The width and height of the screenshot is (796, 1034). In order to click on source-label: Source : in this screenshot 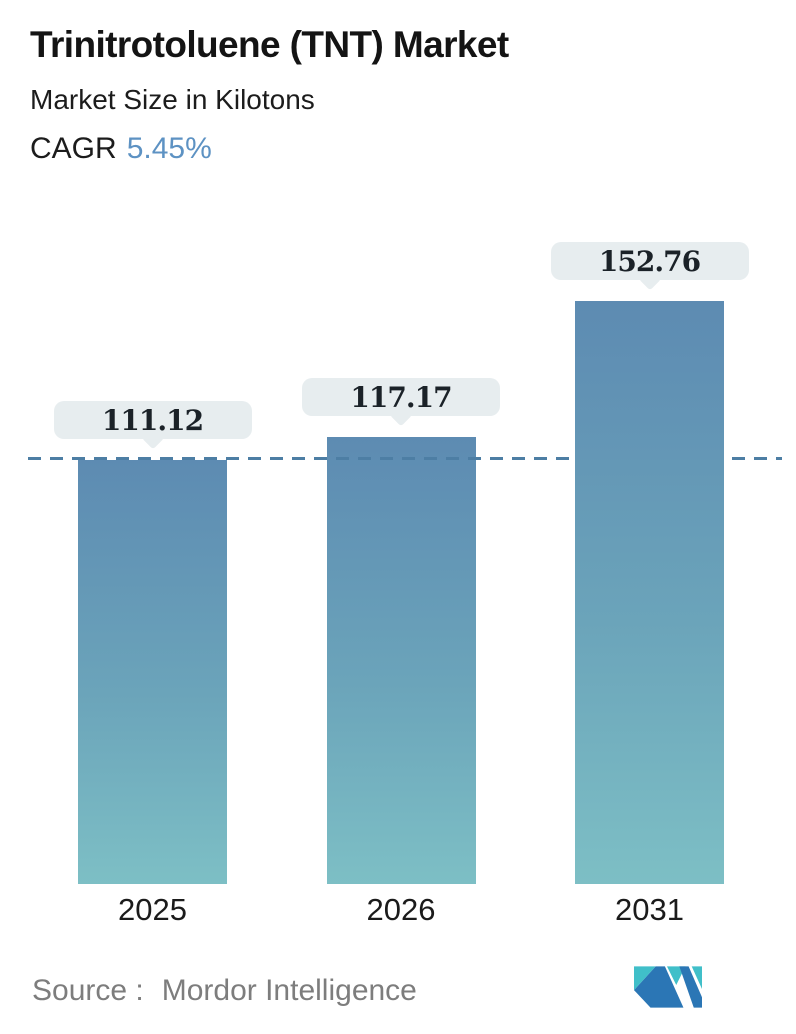, I will do `click(88, 990)`.